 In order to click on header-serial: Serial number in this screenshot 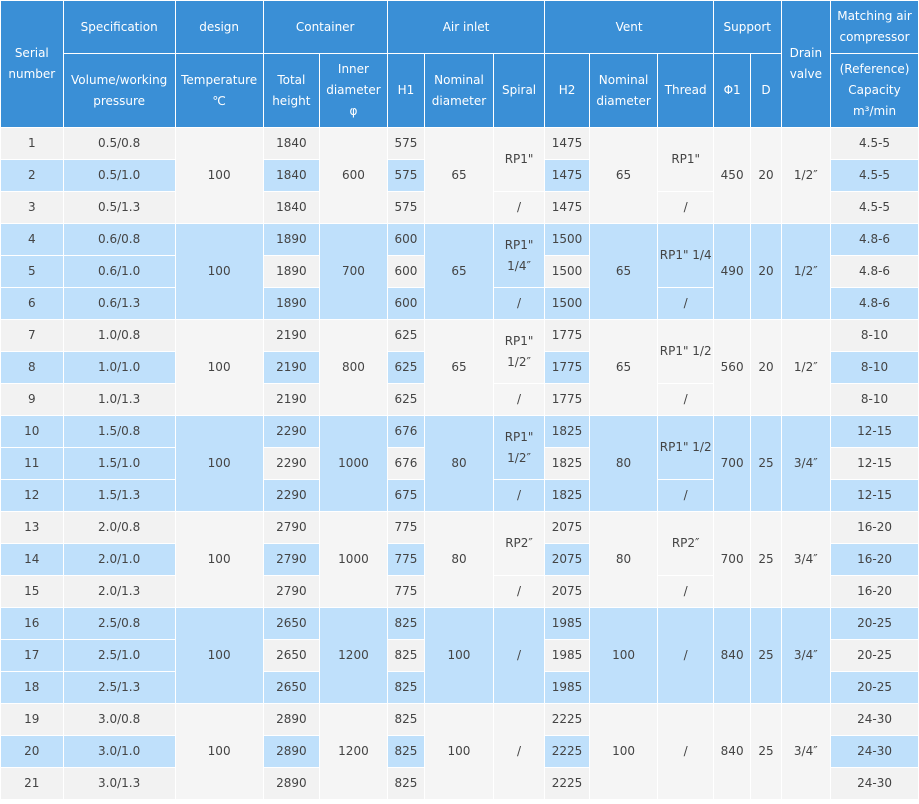, I will do `click(32, 64)`.